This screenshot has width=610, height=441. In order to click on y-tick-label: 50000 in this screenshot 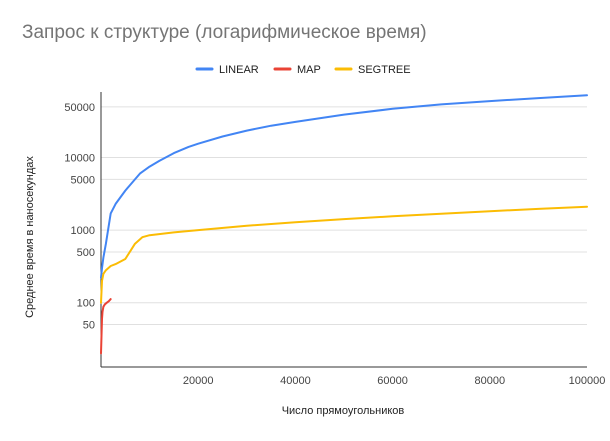, I will do `click(79, 108)`.